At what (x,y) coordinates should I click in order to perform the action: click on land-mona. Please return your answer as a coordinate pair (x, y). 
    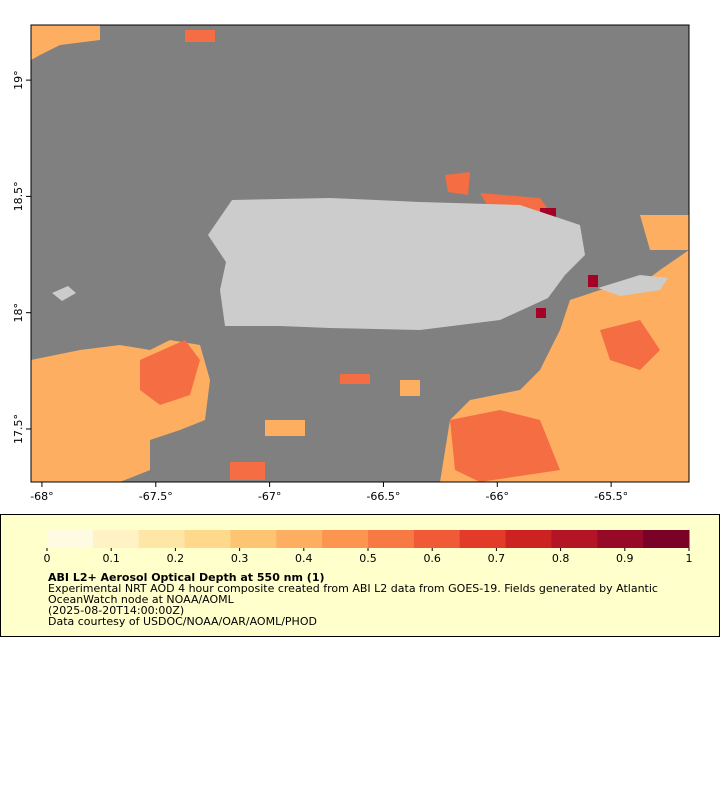
    Looking at the image, I should click on (64, 293).